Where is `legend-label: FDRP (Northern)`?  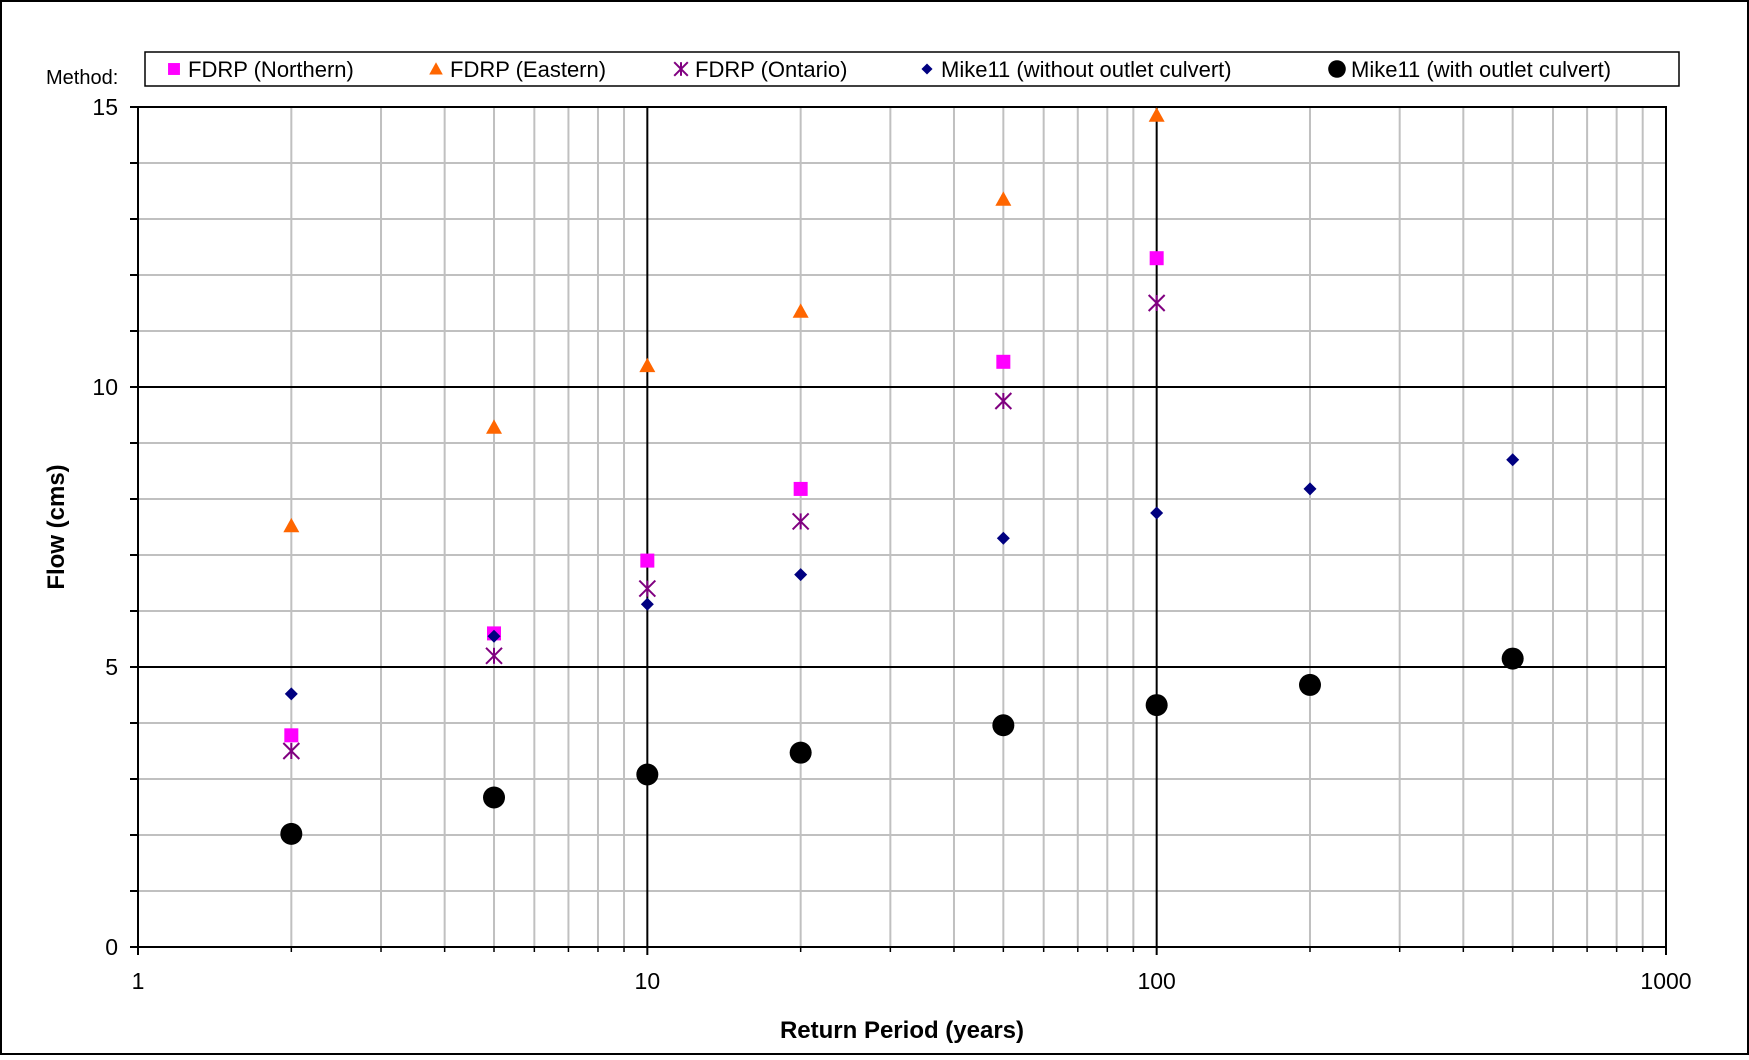
legend-label: FDRP (Northern) is located at coordinates (271, 69).